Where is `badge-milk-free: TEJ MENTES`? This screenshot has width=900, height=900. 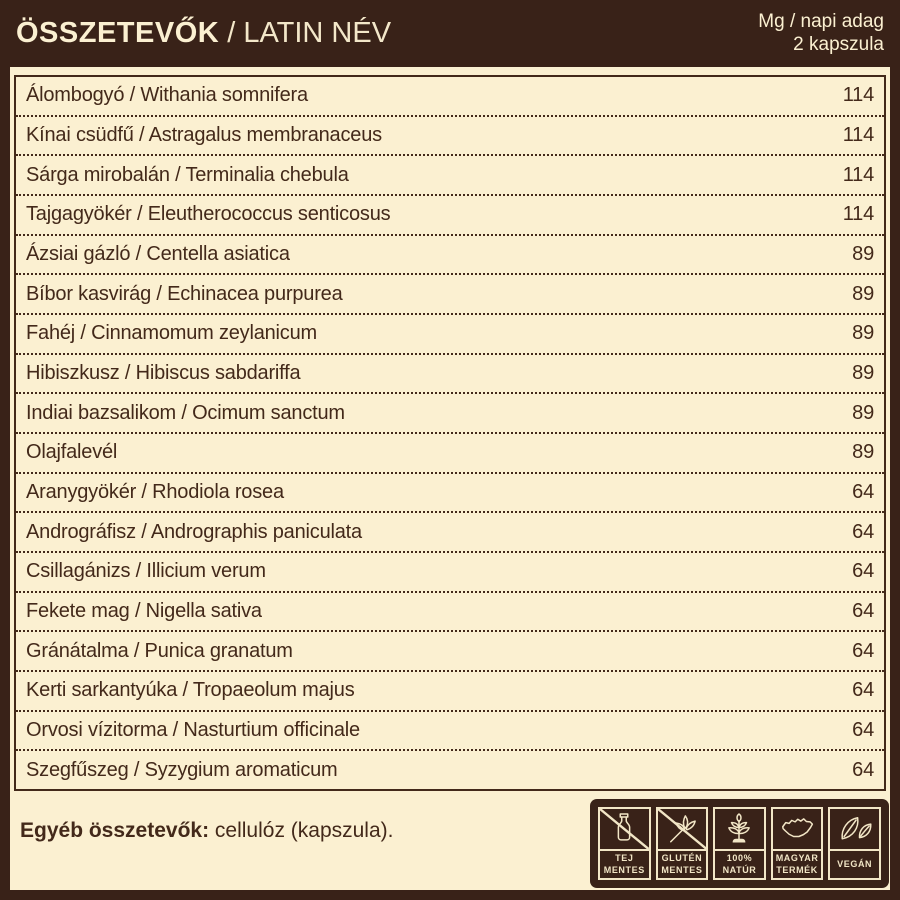
badge-milk-free: TEJ MENTES is located at coordinates (624, 843).